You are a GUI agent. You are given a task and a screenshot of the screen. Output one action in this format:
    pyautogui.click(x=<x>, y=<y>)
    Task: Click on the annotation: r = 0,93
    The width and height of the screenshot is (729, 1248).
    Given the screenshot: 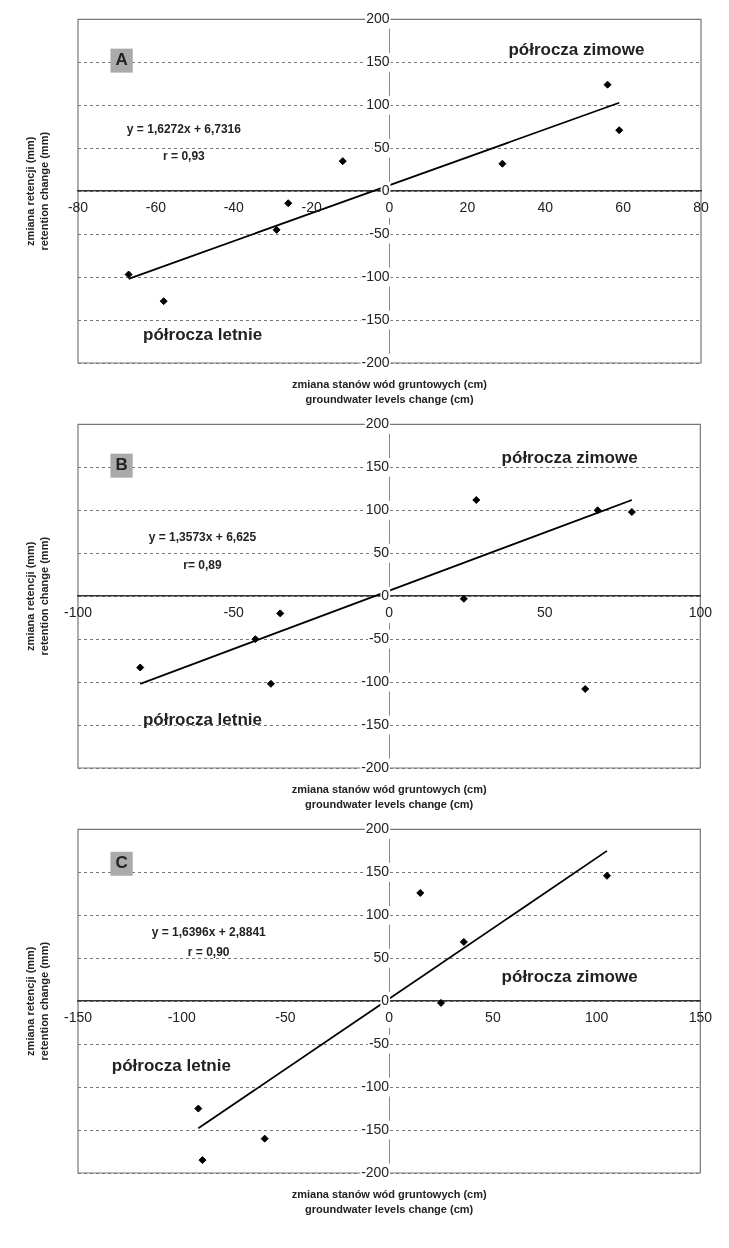 What is the action you would take?
    pyautogui.click(x=184, y=156)
    